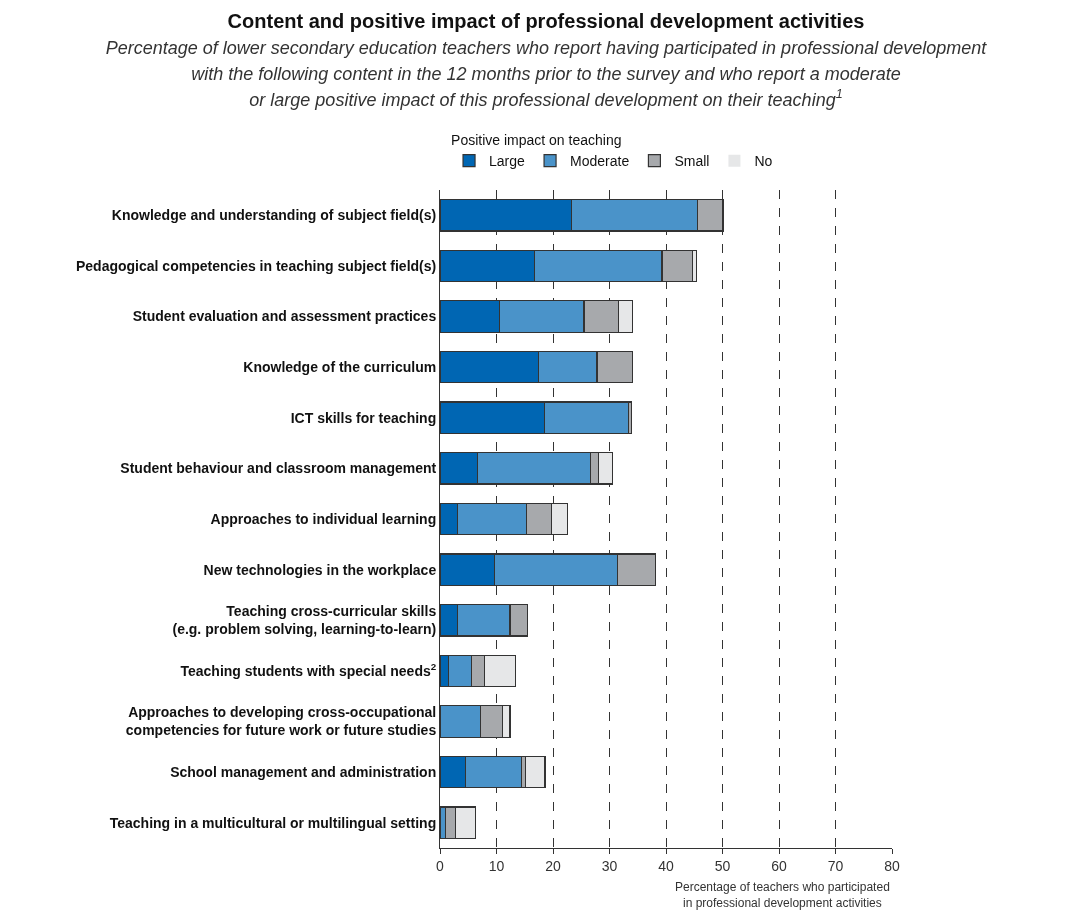 The width and height of the screenshot is (1092, 918). I want to click on legend-label: Small, so click(692, 161).